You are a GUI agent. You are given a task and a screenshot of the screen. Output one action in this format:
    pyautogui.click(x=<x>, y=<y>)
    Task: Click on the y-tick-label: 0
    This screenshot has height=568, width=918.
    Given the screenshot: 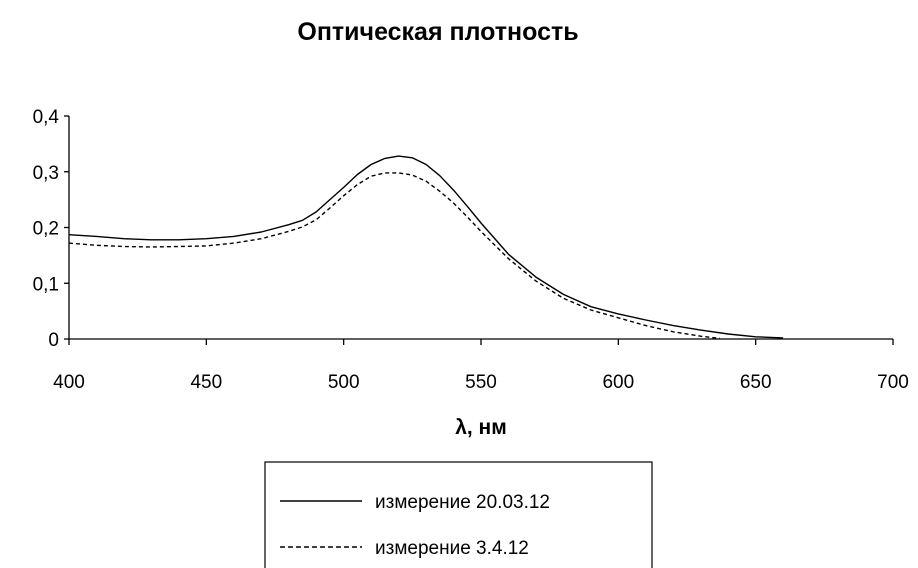 What is the action you would take?
    pyautogui.click(x=53, y=340)
    